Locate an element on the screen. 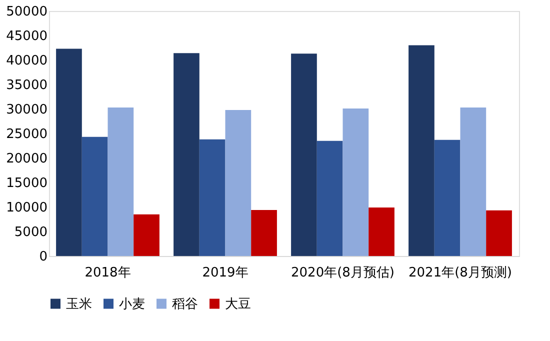 The image size is (550, 341). y-tick-label: 10000 is located at coordinates (27, 208).